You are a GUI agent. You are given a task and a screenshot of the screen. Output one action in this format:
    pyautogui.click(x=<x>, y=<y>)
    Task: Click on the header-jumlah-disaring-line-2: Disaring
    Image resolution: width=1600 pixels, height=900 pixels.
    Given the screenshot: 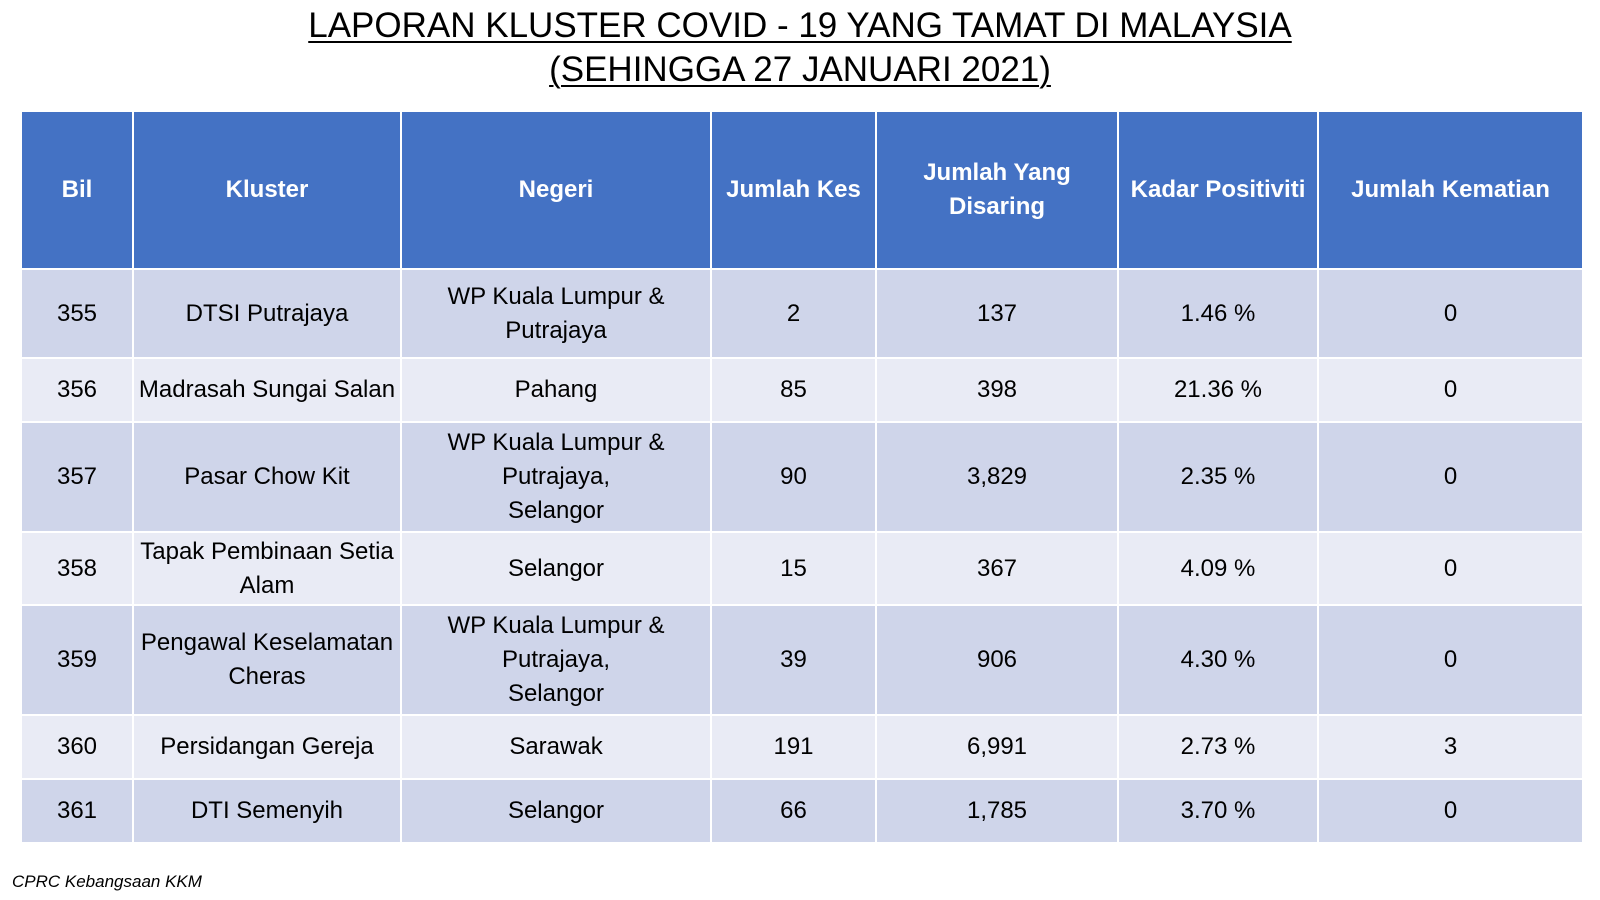 What is the action you would take?
    pyautogui.click(x=997, y=206)
    